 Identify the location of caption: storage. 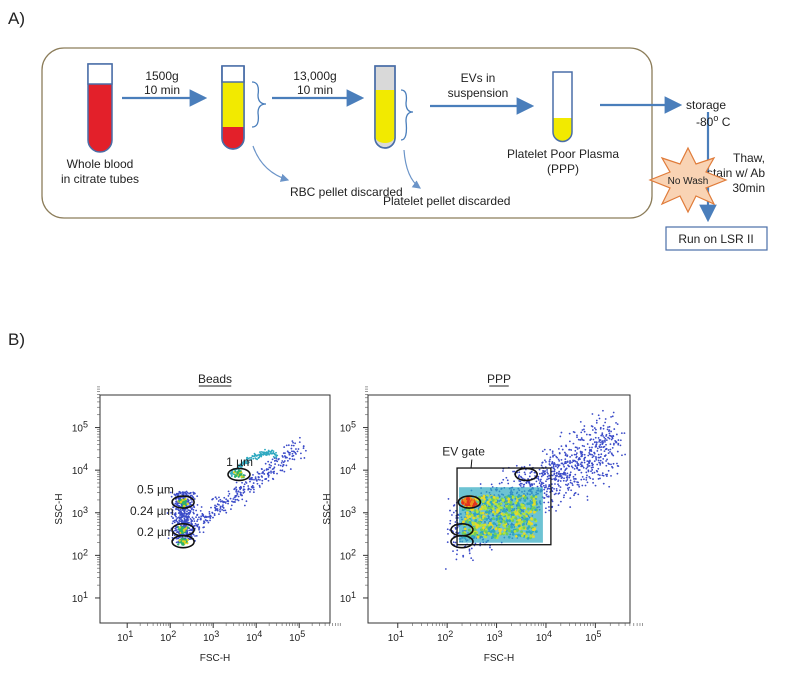
(706, 105).